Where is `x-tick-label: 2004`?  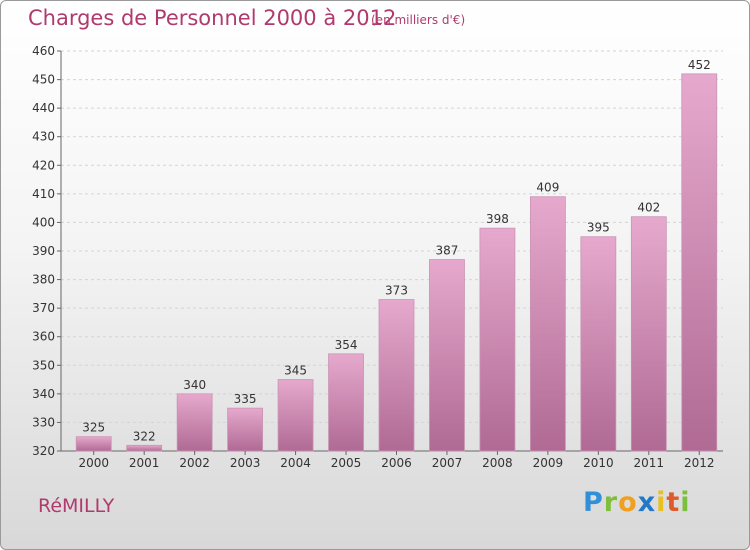
x-tick-label: 2004 is located at coordinates (295, 463).